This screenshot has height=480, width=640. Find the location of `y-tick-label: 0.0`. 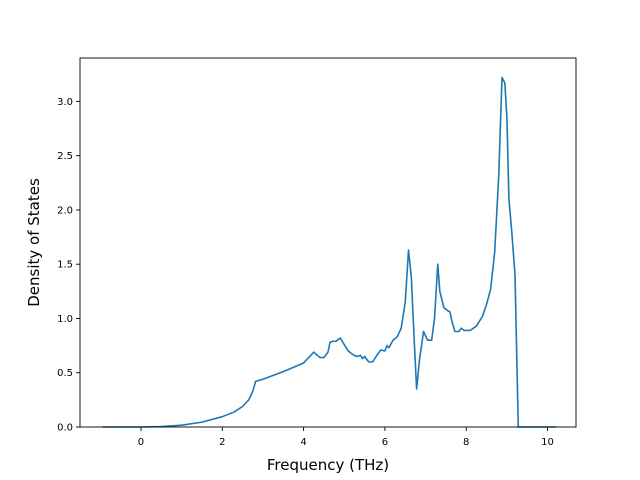

y-tick-label: 0.0 is located at coordinates (65, 428).